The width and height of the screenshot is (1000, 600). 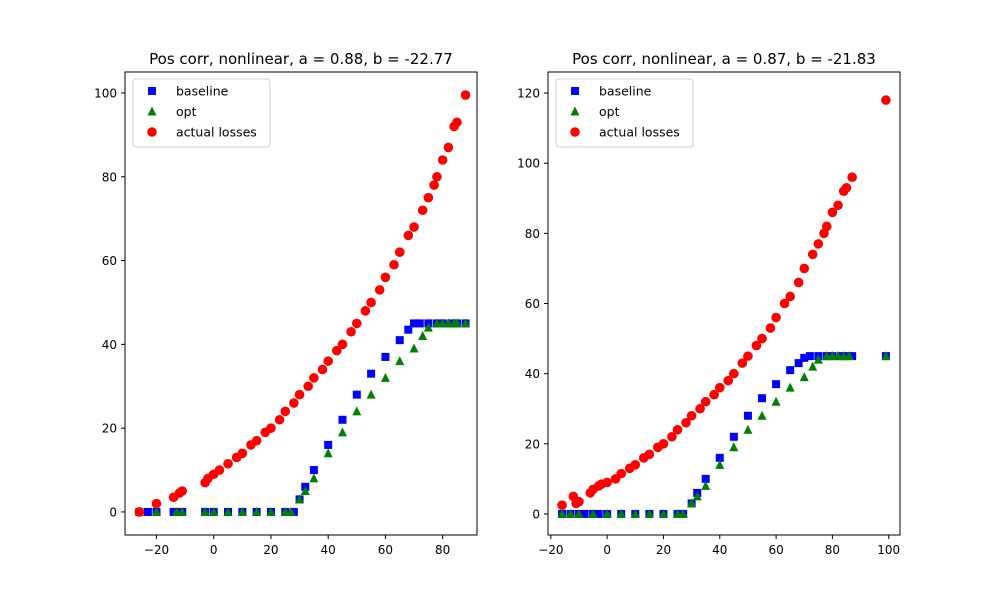 What do you see at coordinates (109, 177) in the screenshot?
I see `y-tick-label: 80` at bounding box center [109, 177].